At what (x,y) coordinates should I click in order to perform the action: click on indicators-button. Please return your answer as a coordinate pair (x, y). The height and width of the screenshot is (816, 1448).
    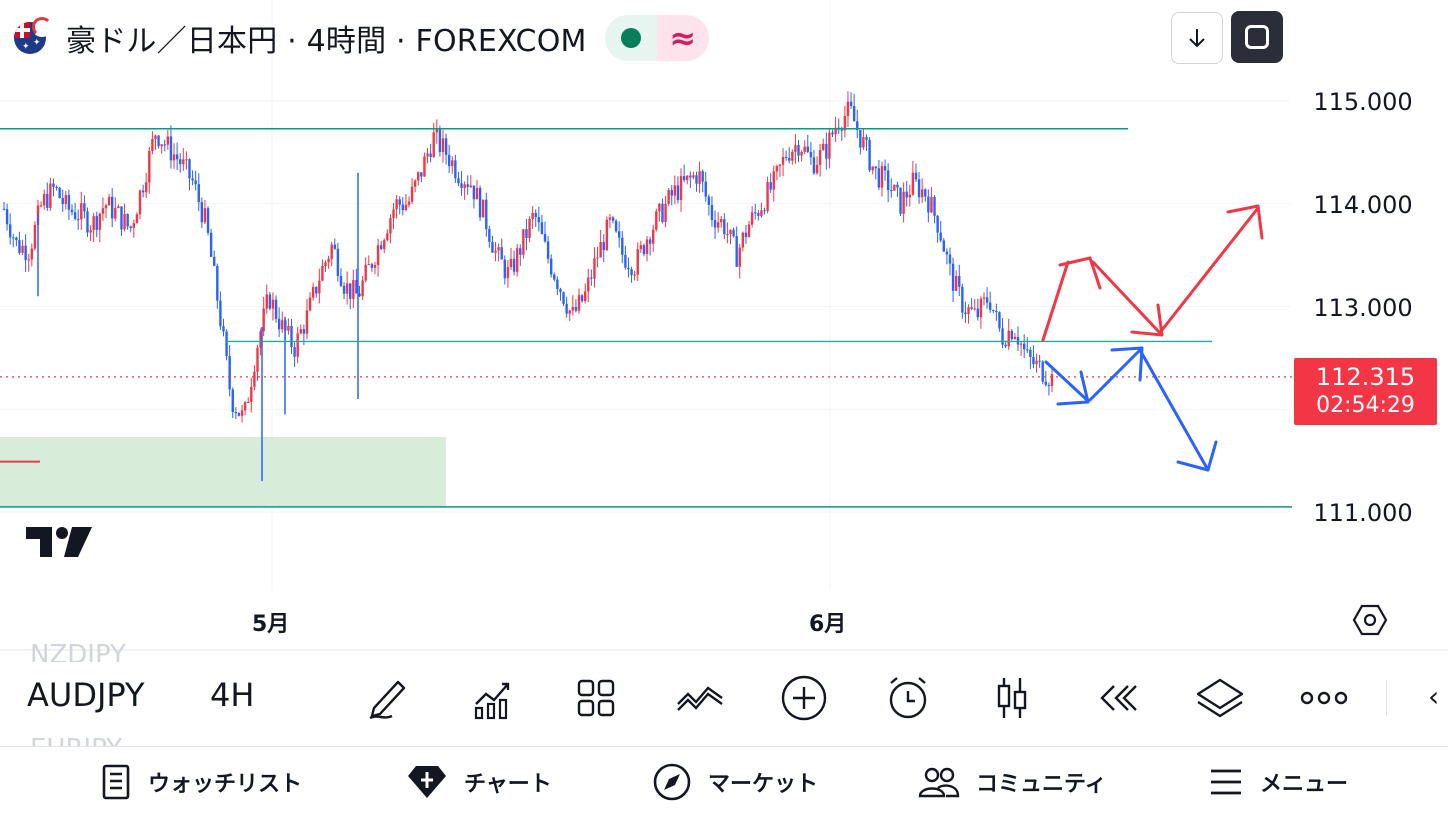
    Looking at the image, I should click on (492, 698).